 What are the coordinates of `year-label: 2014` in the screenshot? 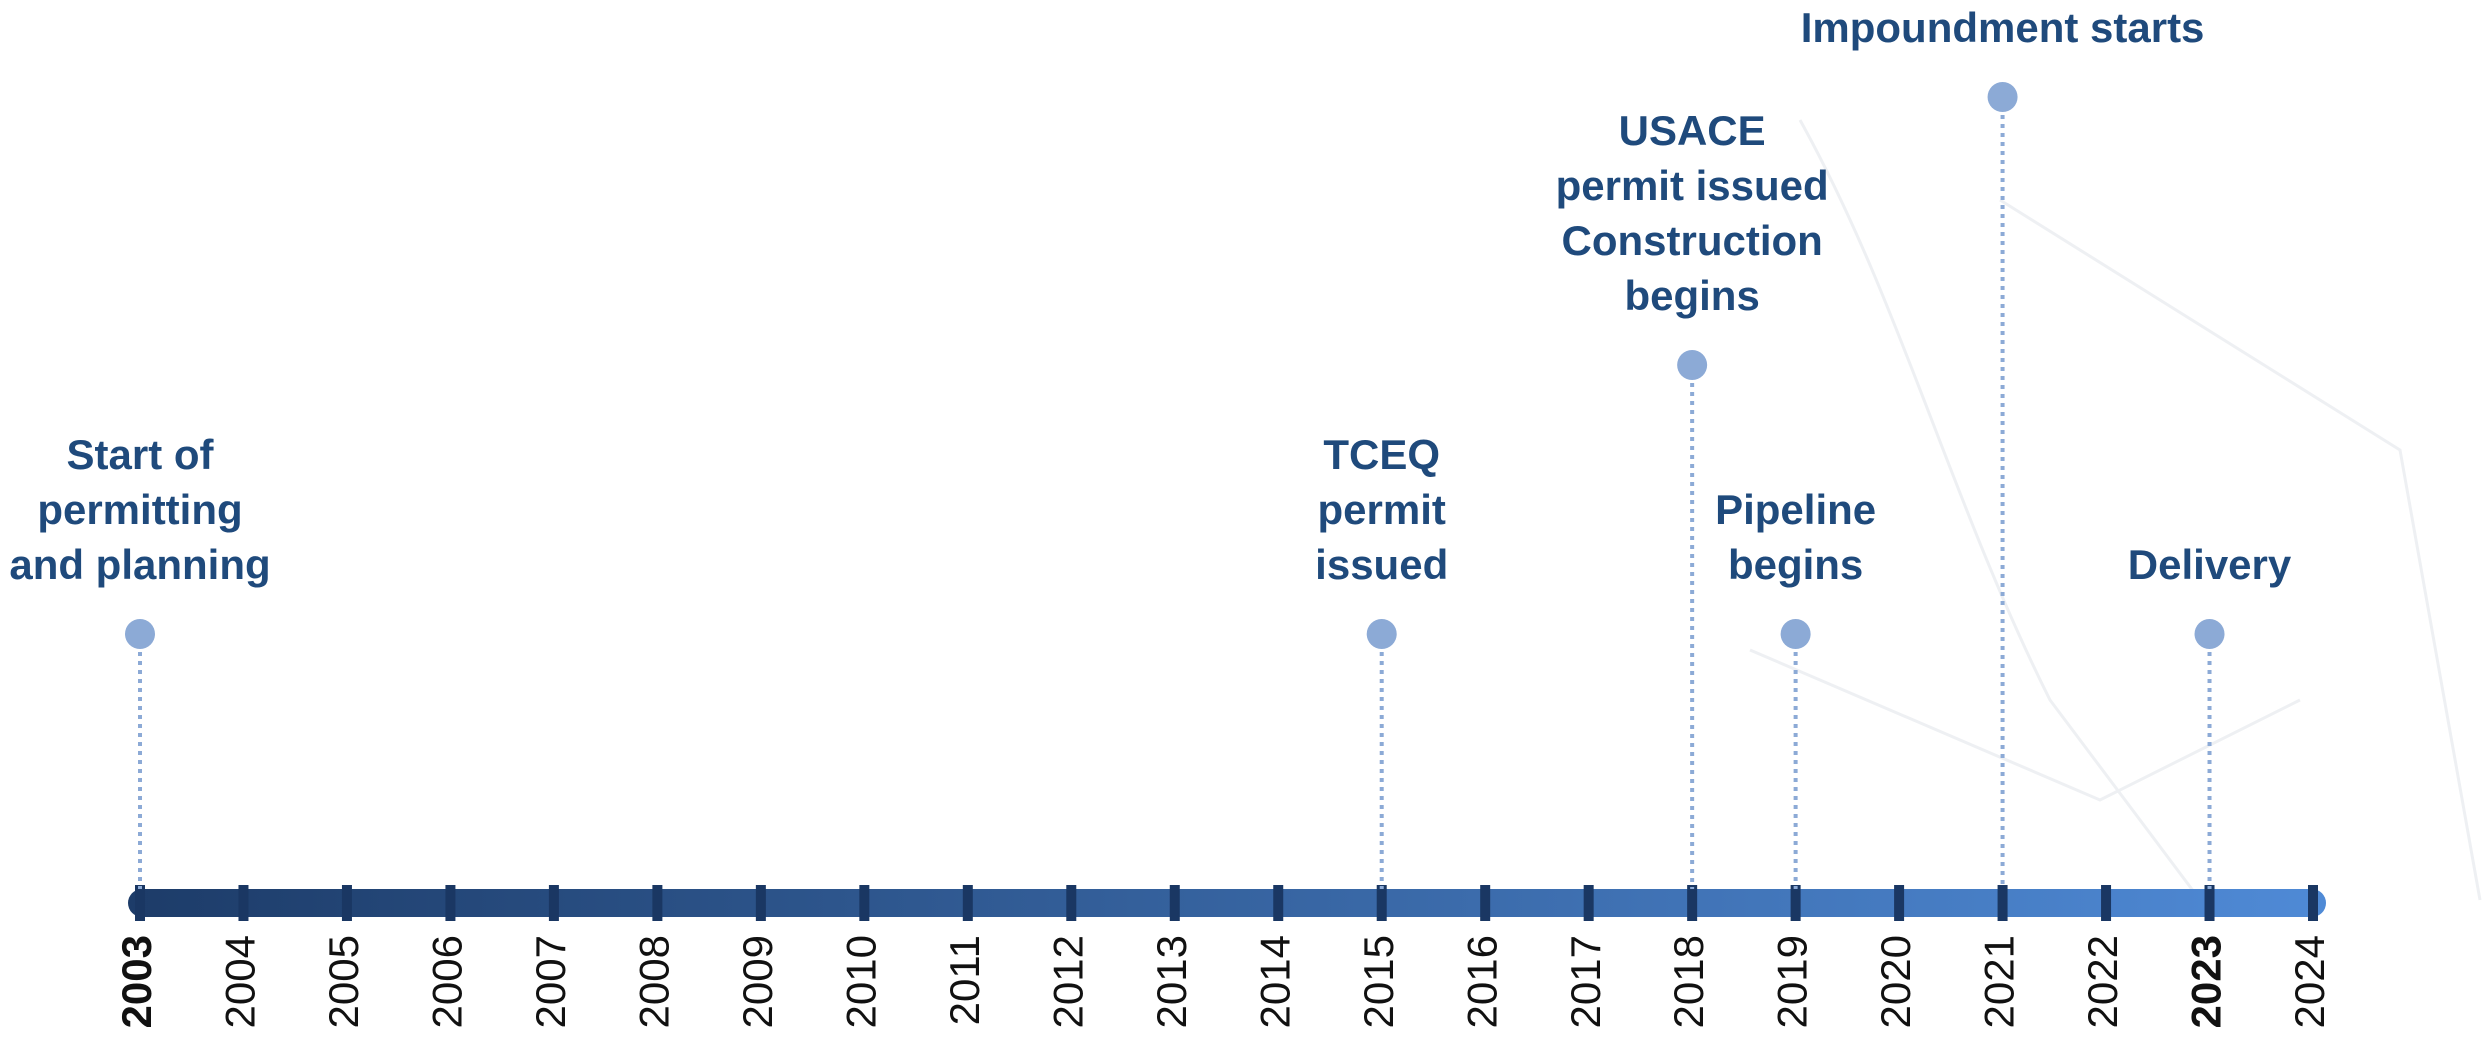 It's located at (1274, 981).